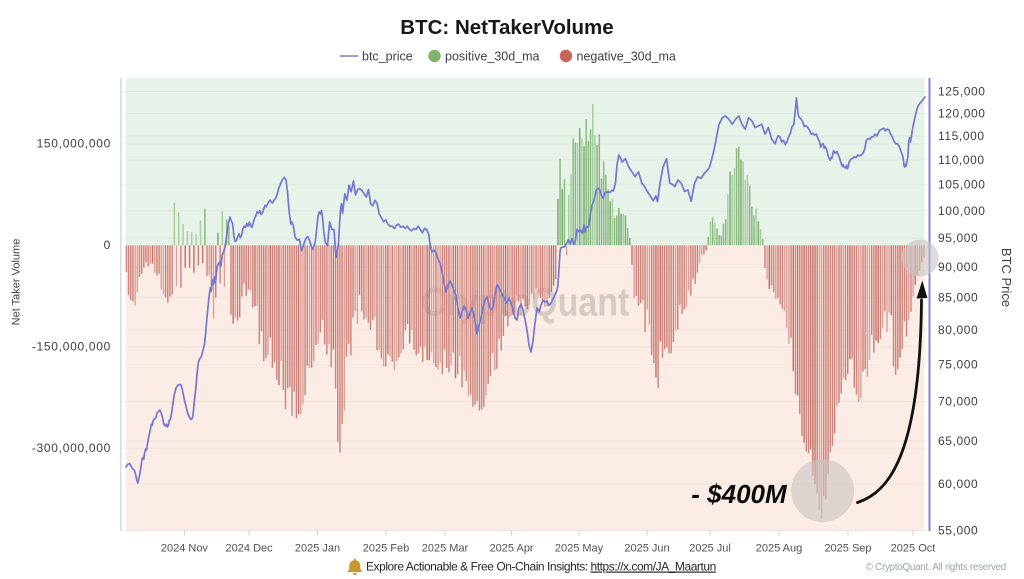 The width and height of the screenshot is (1024, 579). Describe the element at coordinates (962, 92) in the screenshot. I see `svg-text: 125,000` at that location.